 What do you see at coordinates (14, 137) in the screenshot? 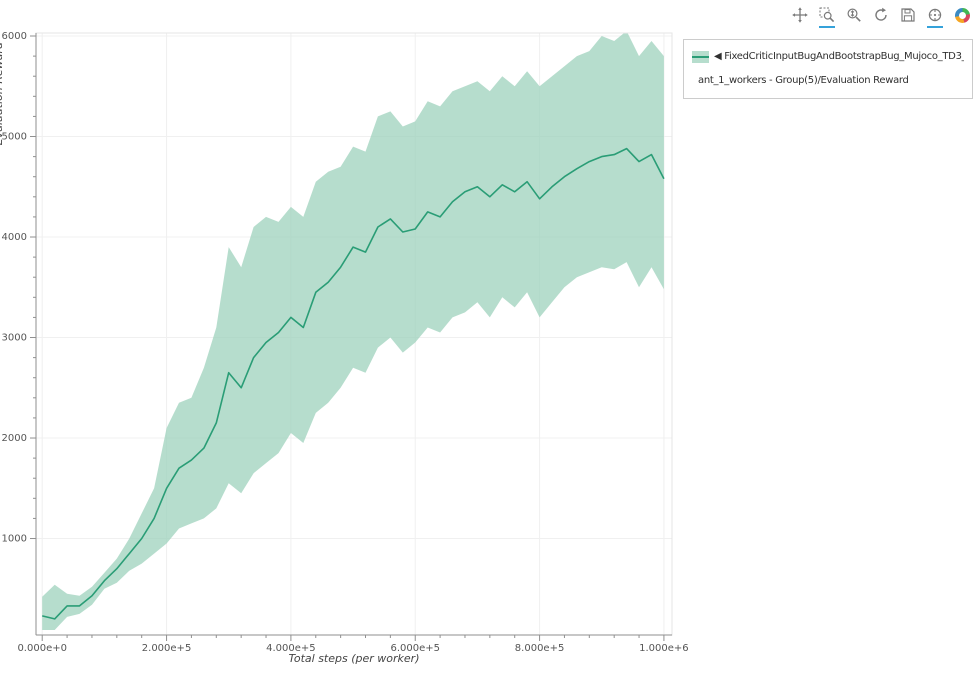
I see `svg-text: 5000` at bounding box center [14, 137].